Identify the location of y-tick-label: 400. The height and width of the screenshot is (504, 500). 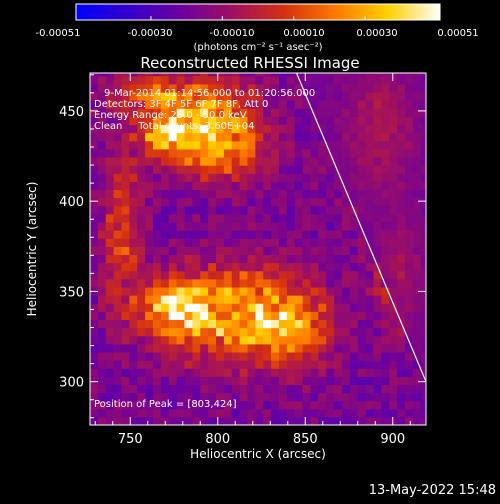
(71, 202).